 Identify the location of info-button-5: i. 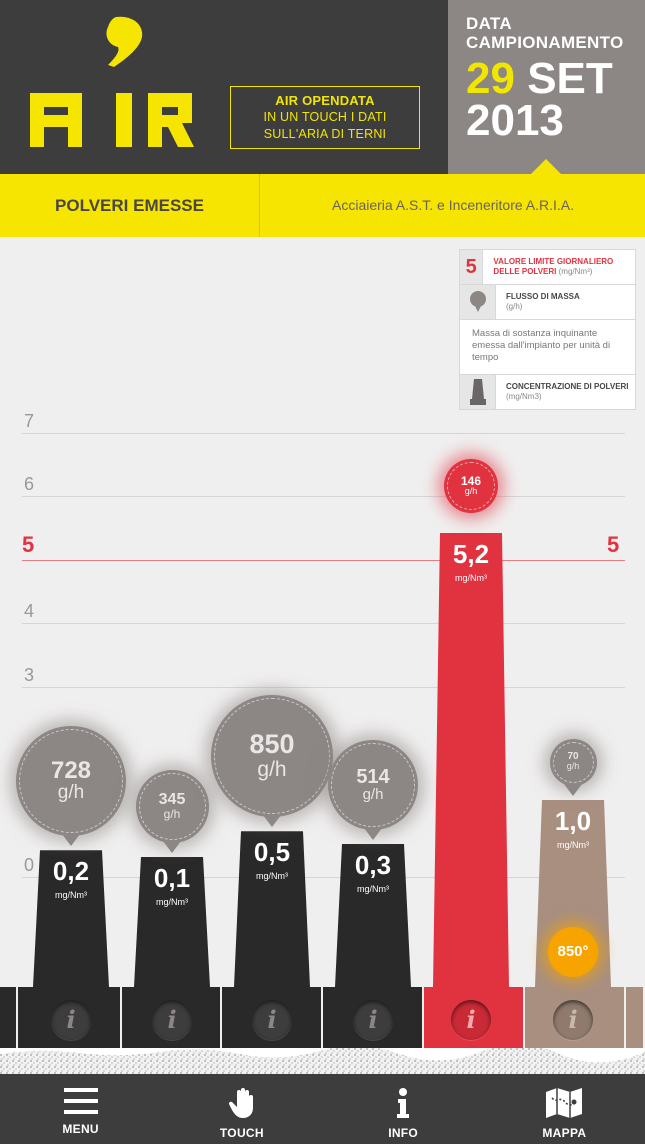
(471, 1020).